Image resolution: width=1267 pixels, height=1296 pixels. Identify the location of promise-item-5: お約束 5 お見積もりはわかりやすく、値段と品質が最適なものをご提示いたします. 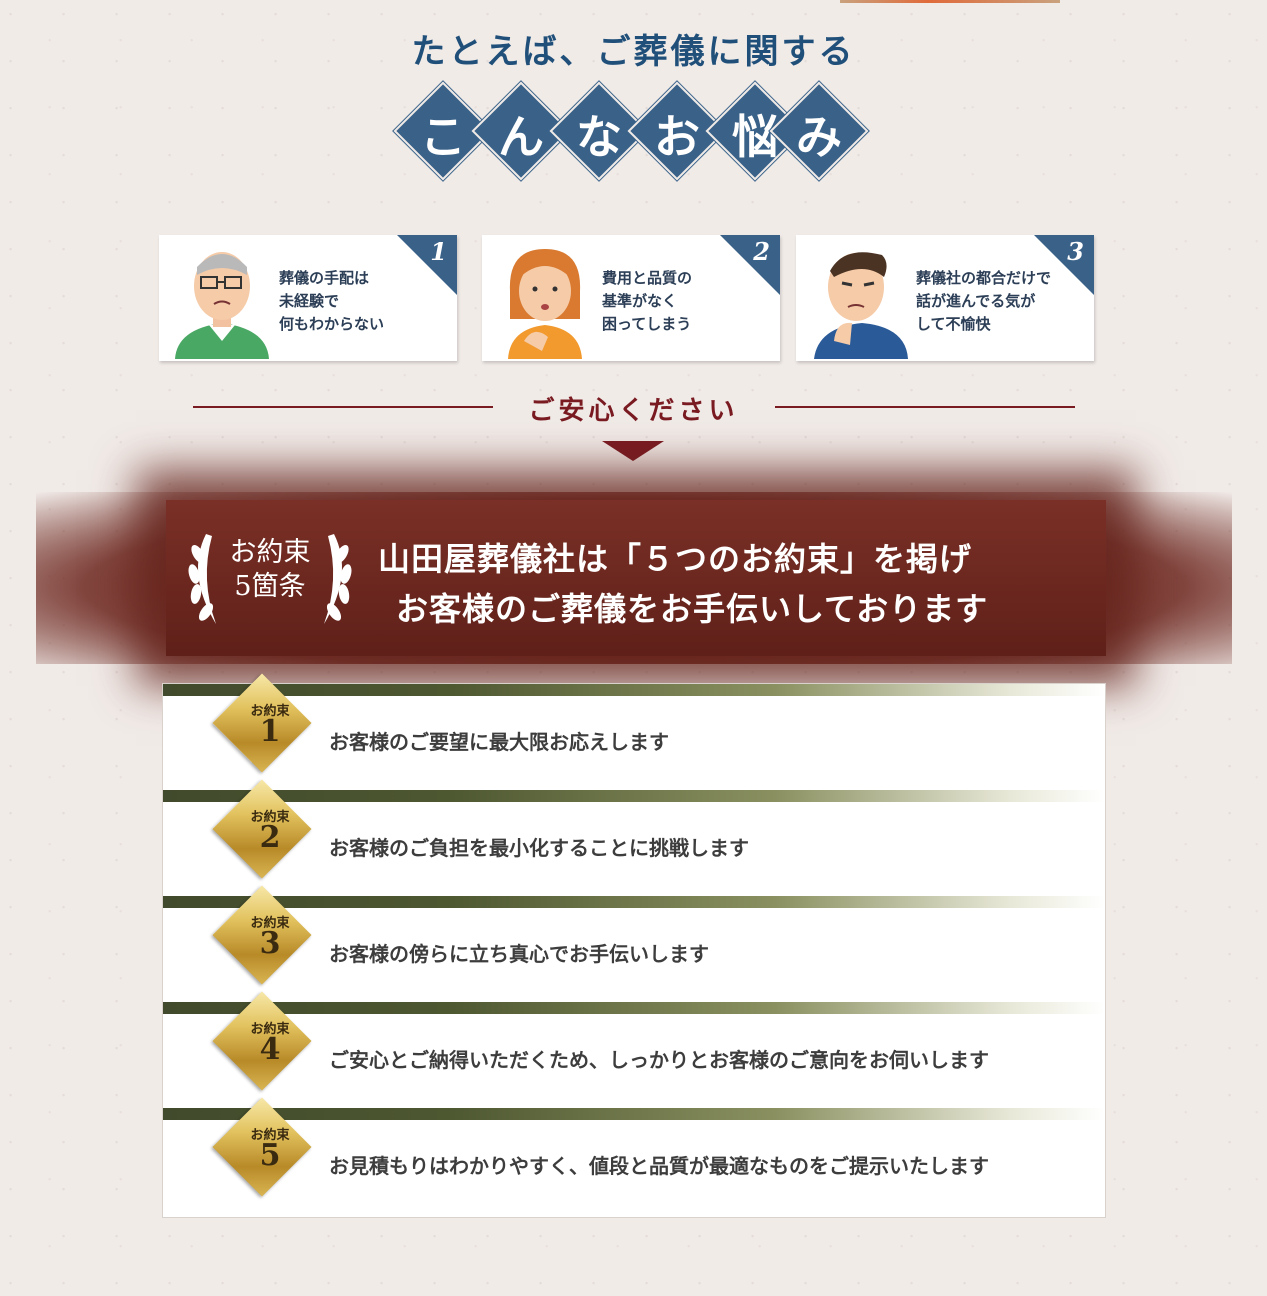
(634, 1155).